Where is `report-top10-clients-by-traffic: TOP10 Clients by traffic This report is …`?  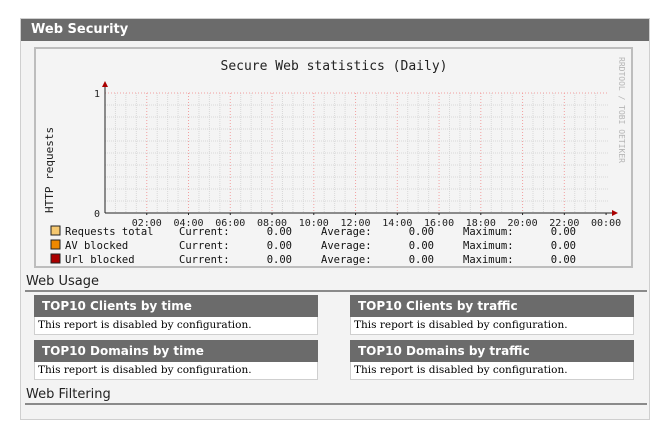
report-top10-clients-by-traffic: TOP10 Clients by traffic This report is … is located at coordinates (492, 315).